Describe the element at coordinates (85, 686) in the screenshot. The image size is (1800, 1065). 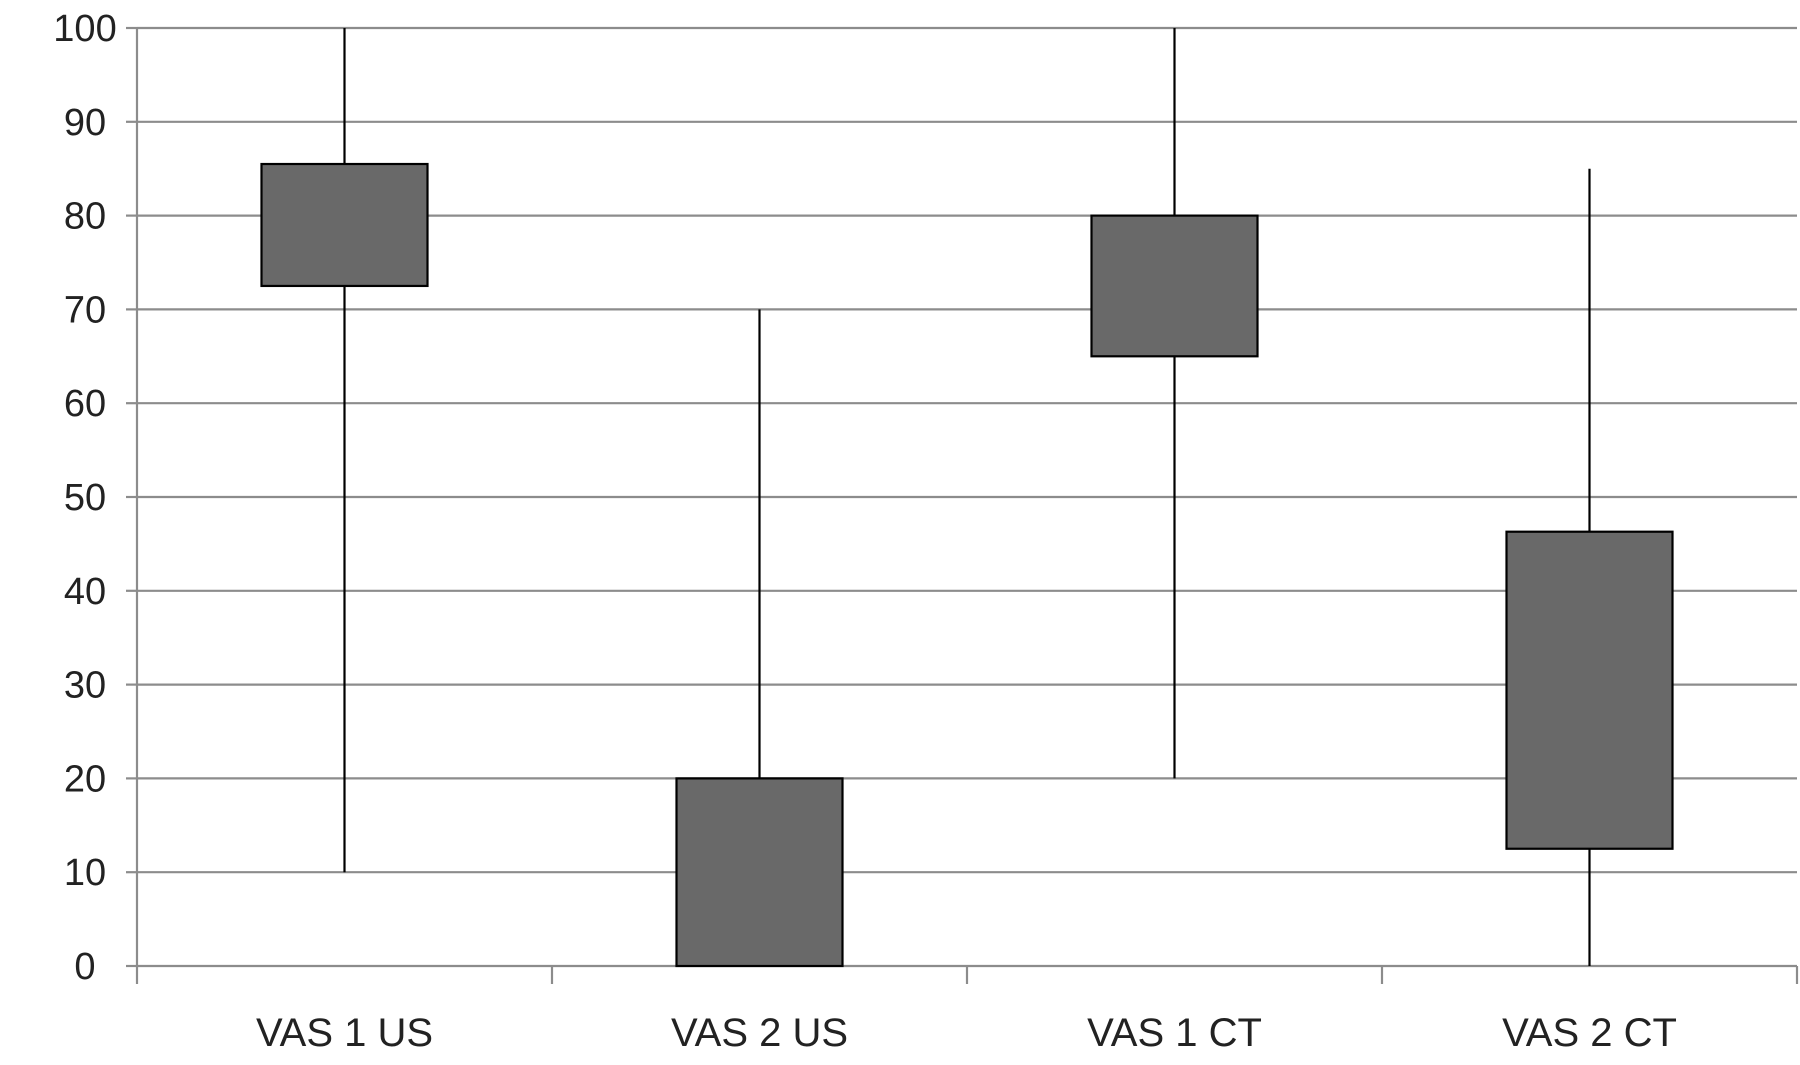
I see `y-tick-label: 30` at that location.